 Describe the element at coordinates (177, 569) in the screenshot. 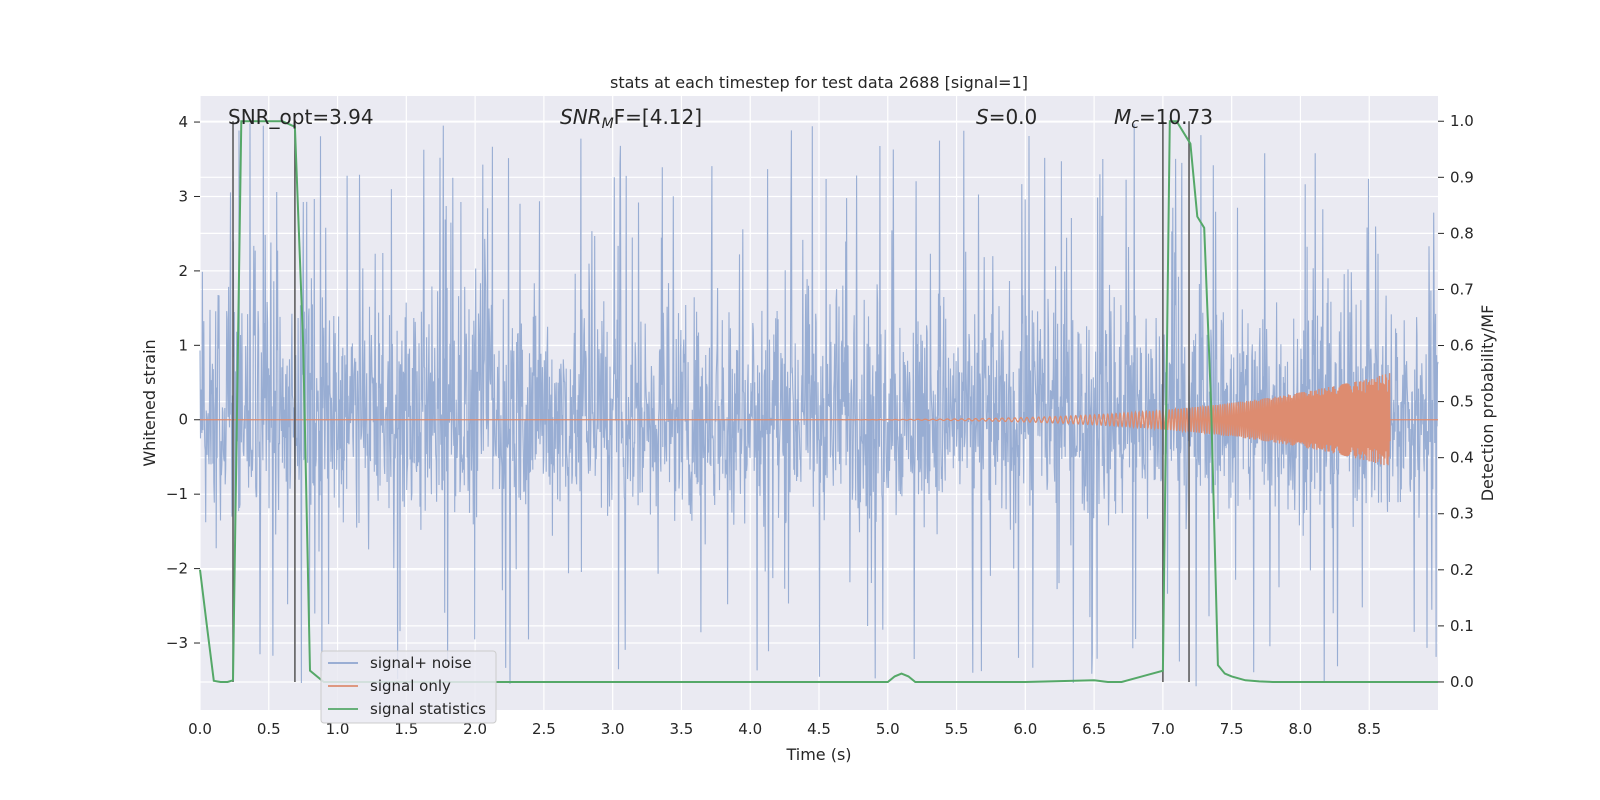

I see `y-tick-label-left: −2` at that location.